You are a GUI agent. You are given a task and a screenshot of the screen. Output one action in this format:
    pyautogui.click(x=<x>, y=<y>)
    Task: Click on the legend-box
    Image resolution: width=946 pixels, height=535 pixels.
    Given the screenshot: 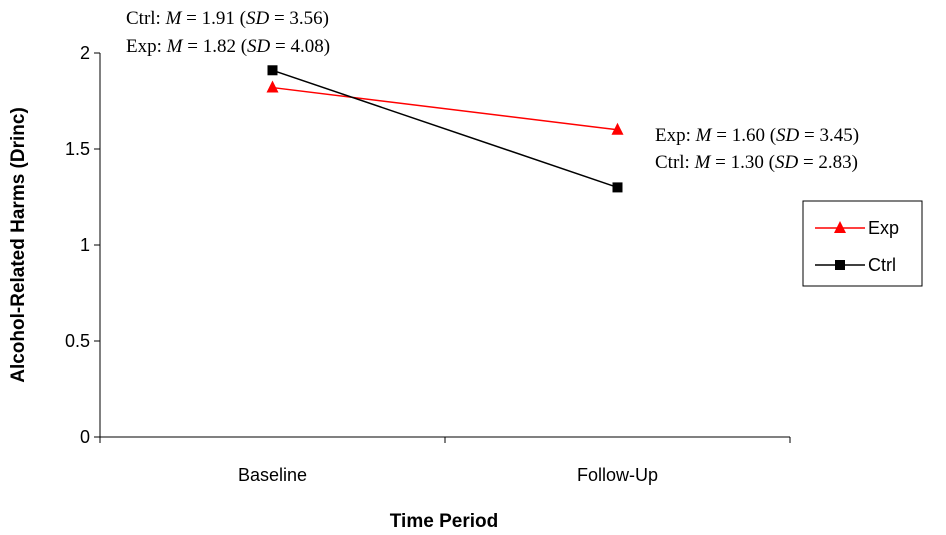 What is the action you would take?
    pyautogui.click(x=862, y=243)
    